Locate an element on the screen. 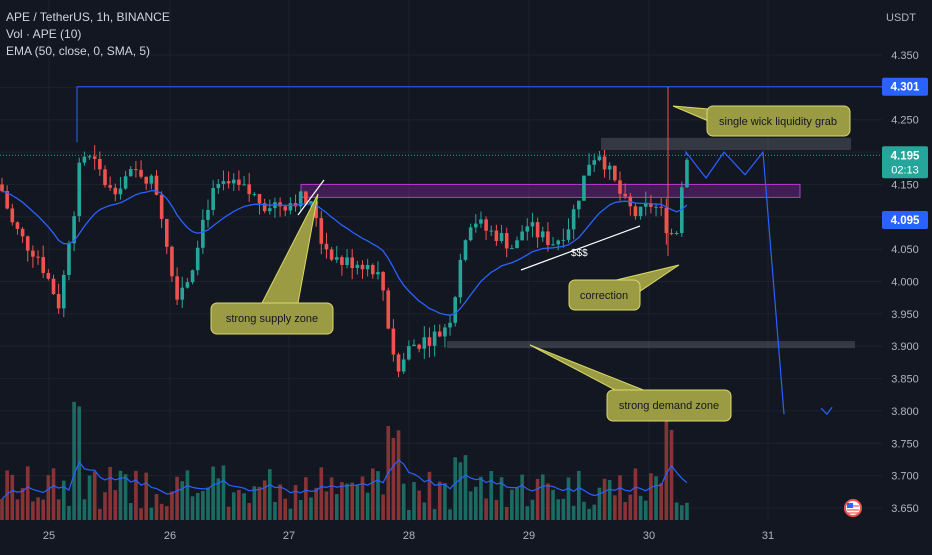 This screenshot has height=555, width=932. callout-correction: correction is located at coordinates (624, 287).